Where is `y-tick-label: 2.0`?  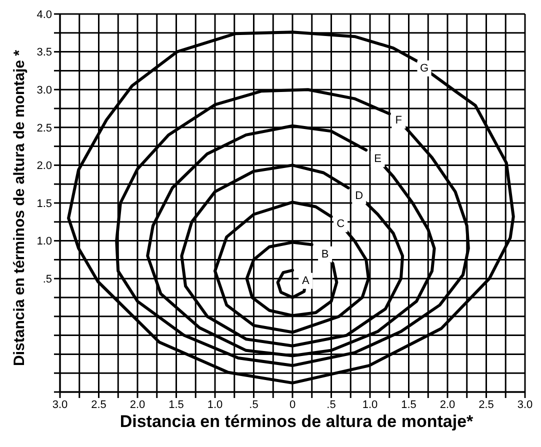 y-tick-label: 2.0 is located at coordinates (44, 166).